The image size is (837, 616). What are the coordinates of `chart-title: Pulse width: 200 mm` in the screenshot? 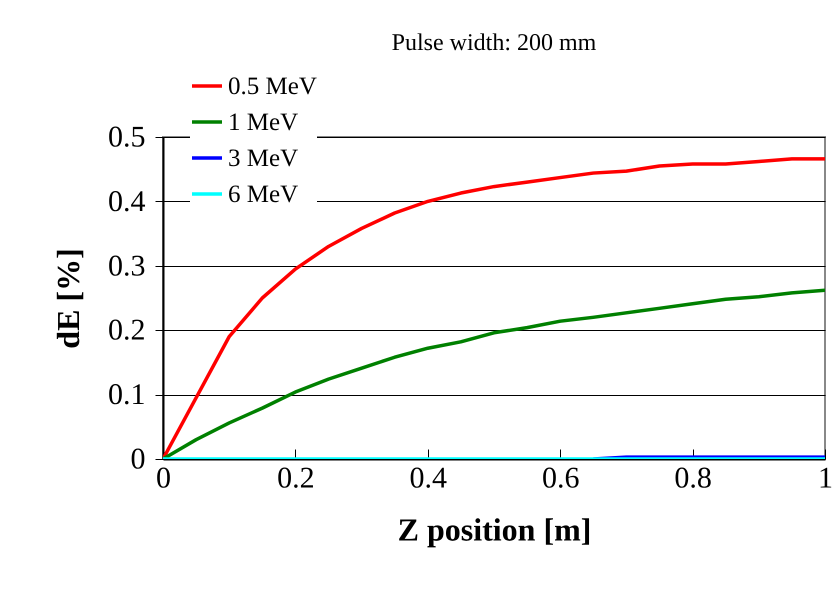 It's located at (494, 43).